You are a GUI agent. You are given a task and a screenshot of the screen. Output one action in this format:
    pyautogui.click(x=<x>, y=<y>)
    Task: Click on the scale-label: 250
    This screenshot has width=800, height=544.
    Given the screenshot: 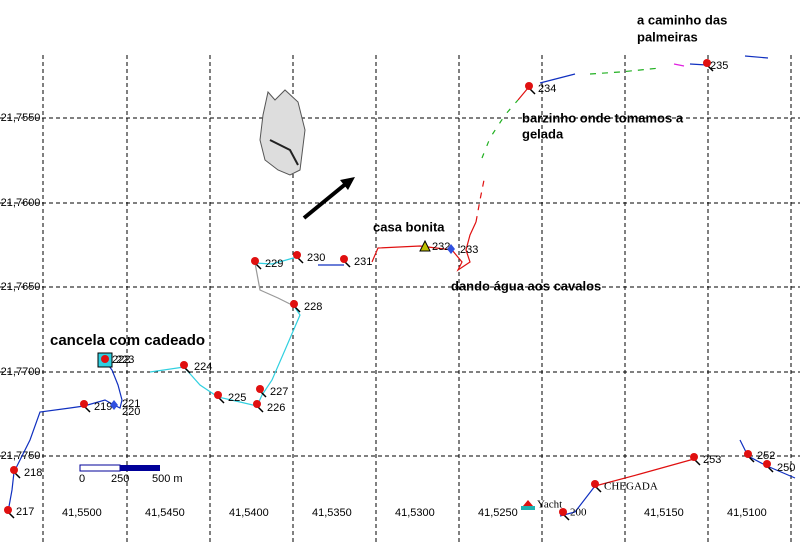 What is the action you would take?
    pyautogui.click(x=120, y=479)
    